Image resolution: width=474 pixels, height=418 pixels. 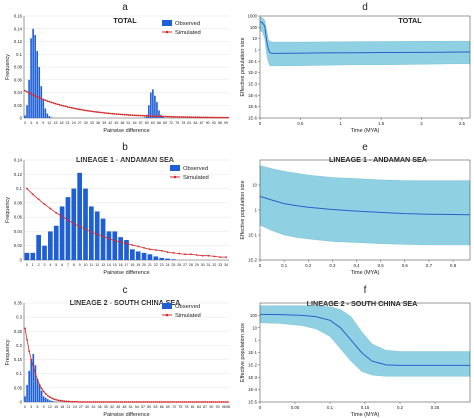 I want to click on x-tick-label: 75, so click(x=180, y=407).